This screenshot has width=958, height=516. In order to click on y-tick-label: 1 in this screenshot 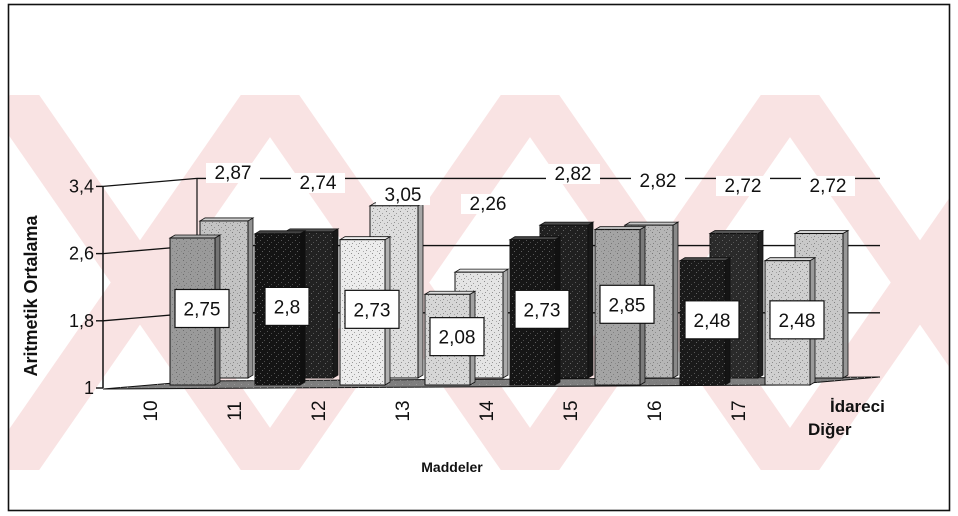, I will do `click(89, 388)`.